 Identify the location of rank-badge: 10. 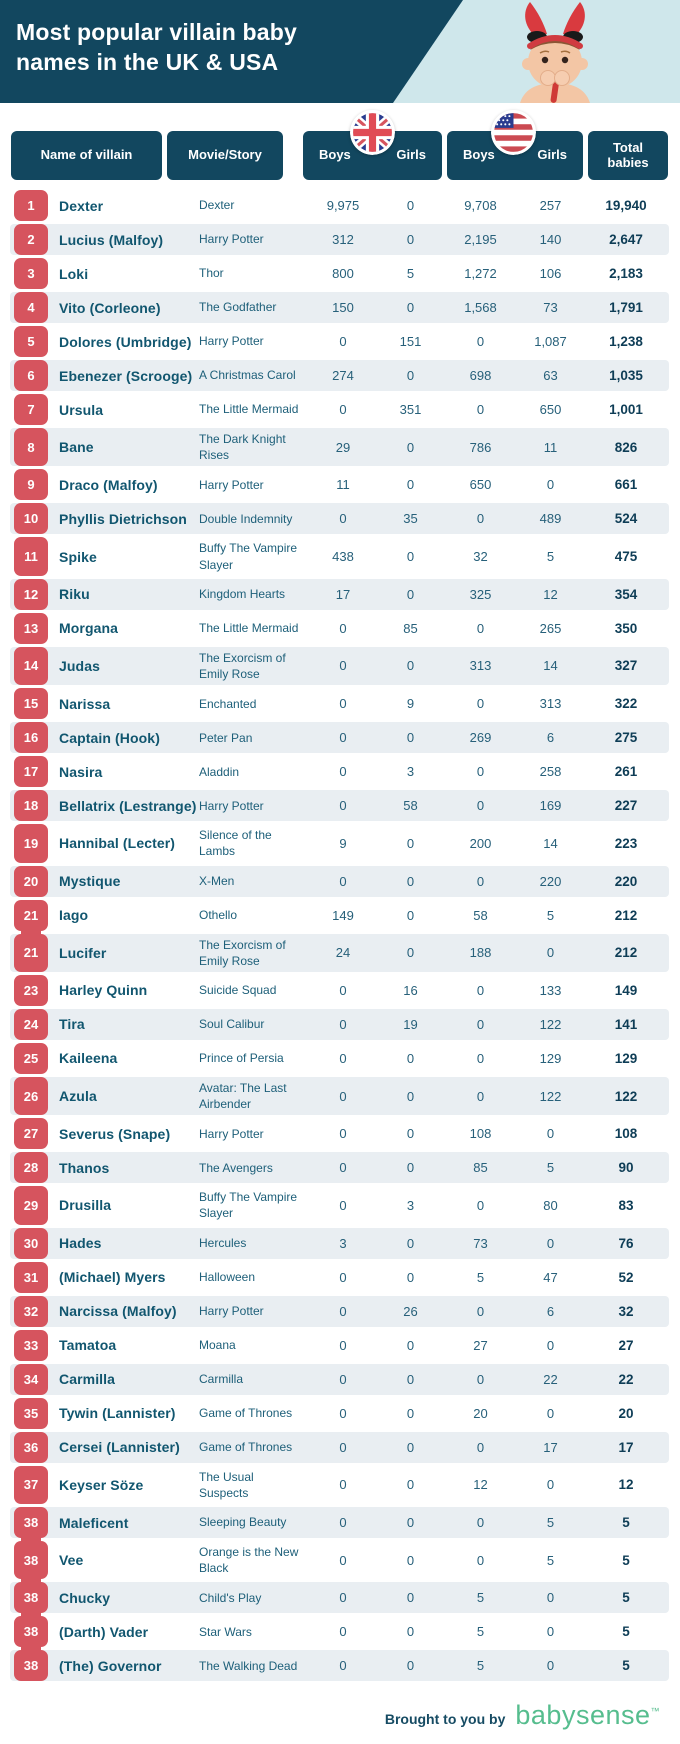
(31, 519).